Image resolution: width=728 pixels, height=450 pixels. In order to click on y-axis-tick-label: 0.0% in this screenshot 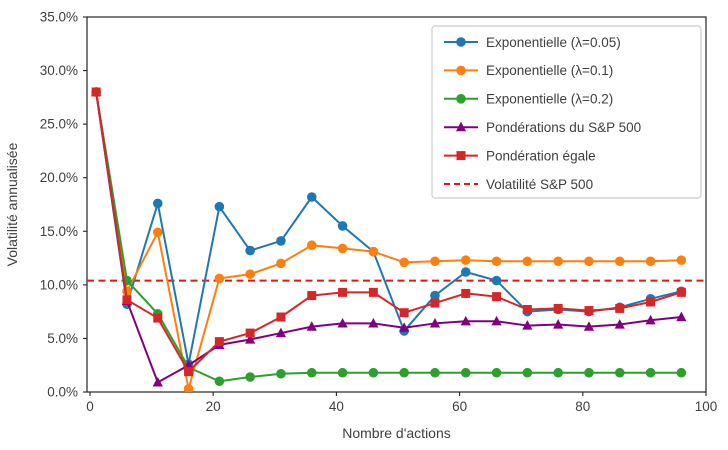, I will do `click(62, 392)`.